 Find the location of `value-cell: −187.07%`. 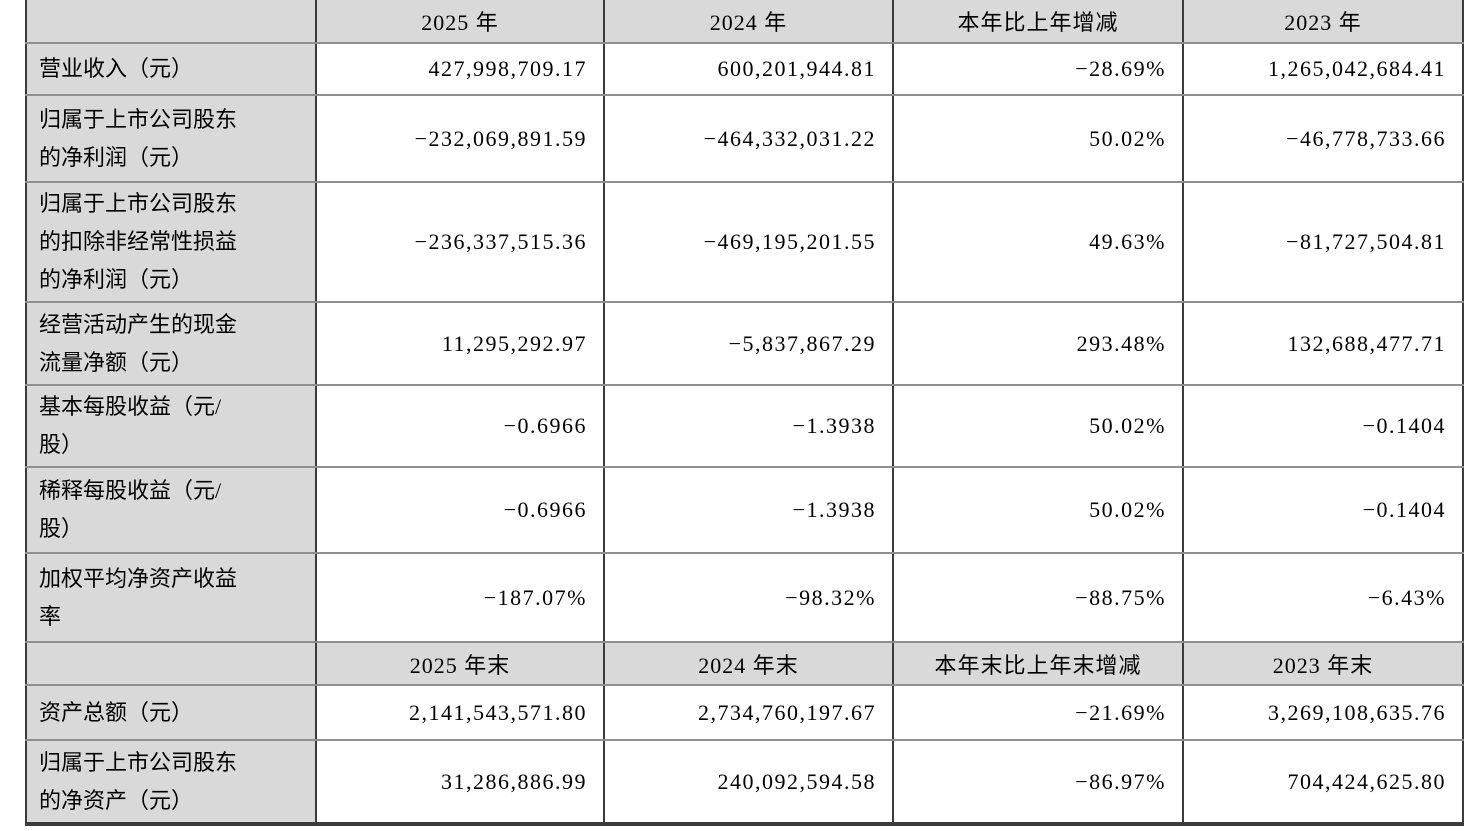

value-cell: −187.07% is located at coordinates (460, 597).